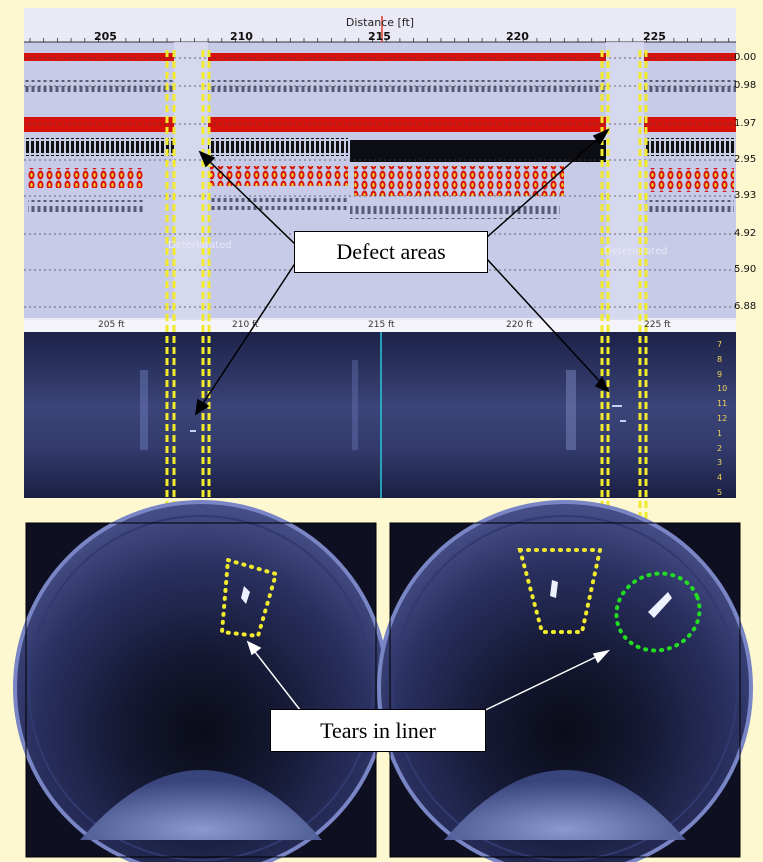 The height and width of the screenshot is (862, 763). What do you see at coordinates (722, 404) in the screenshot?
I see `clock-position-label: 11` at bounding box center [722, 404].